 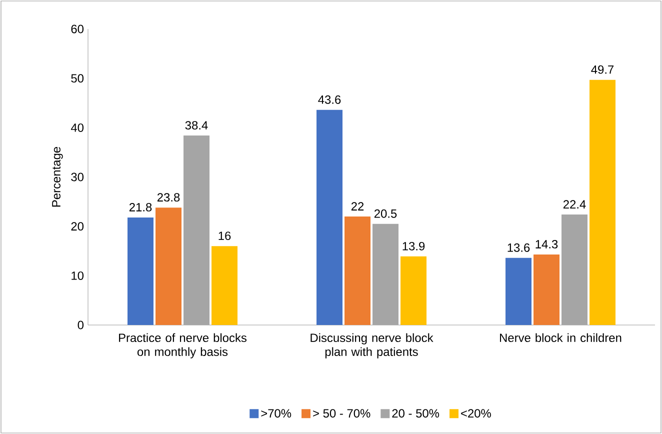 I want to click on data-label: 23.8, so click(x=168, y=197).